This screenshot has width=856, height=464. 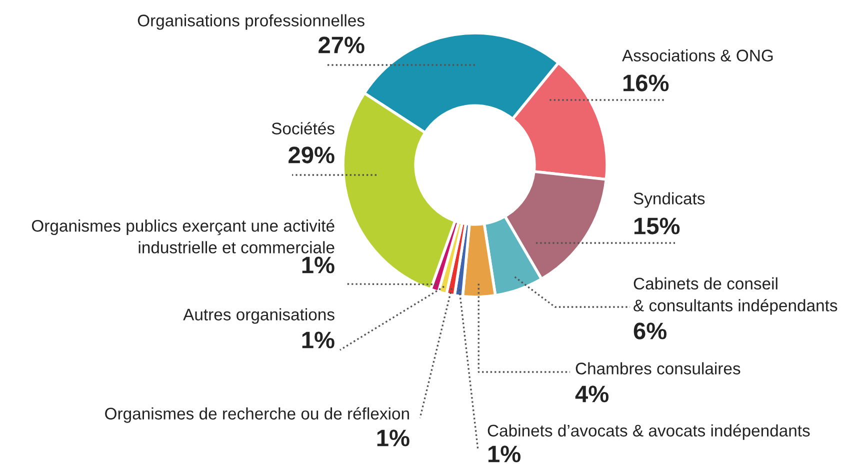 I want to click on data-label: 6%, so click(x=650, y=331).